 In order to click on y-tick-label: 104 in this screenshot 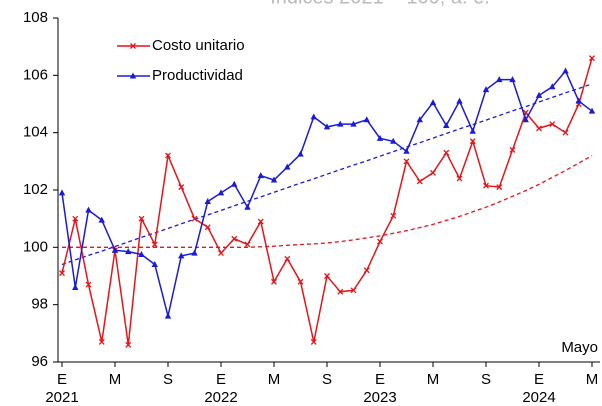, I will do `click(35, 132)`.